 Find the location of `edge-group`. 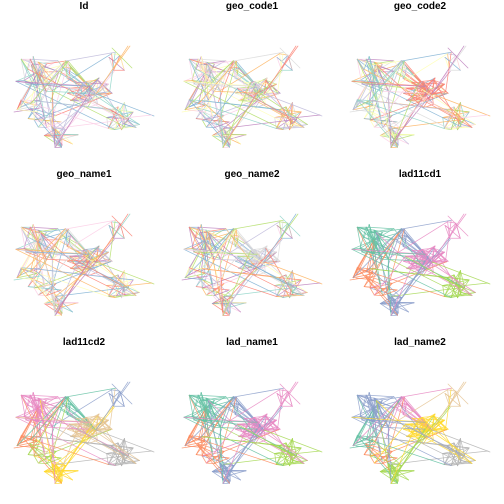

edge-group is located at coordinates (252, 264).